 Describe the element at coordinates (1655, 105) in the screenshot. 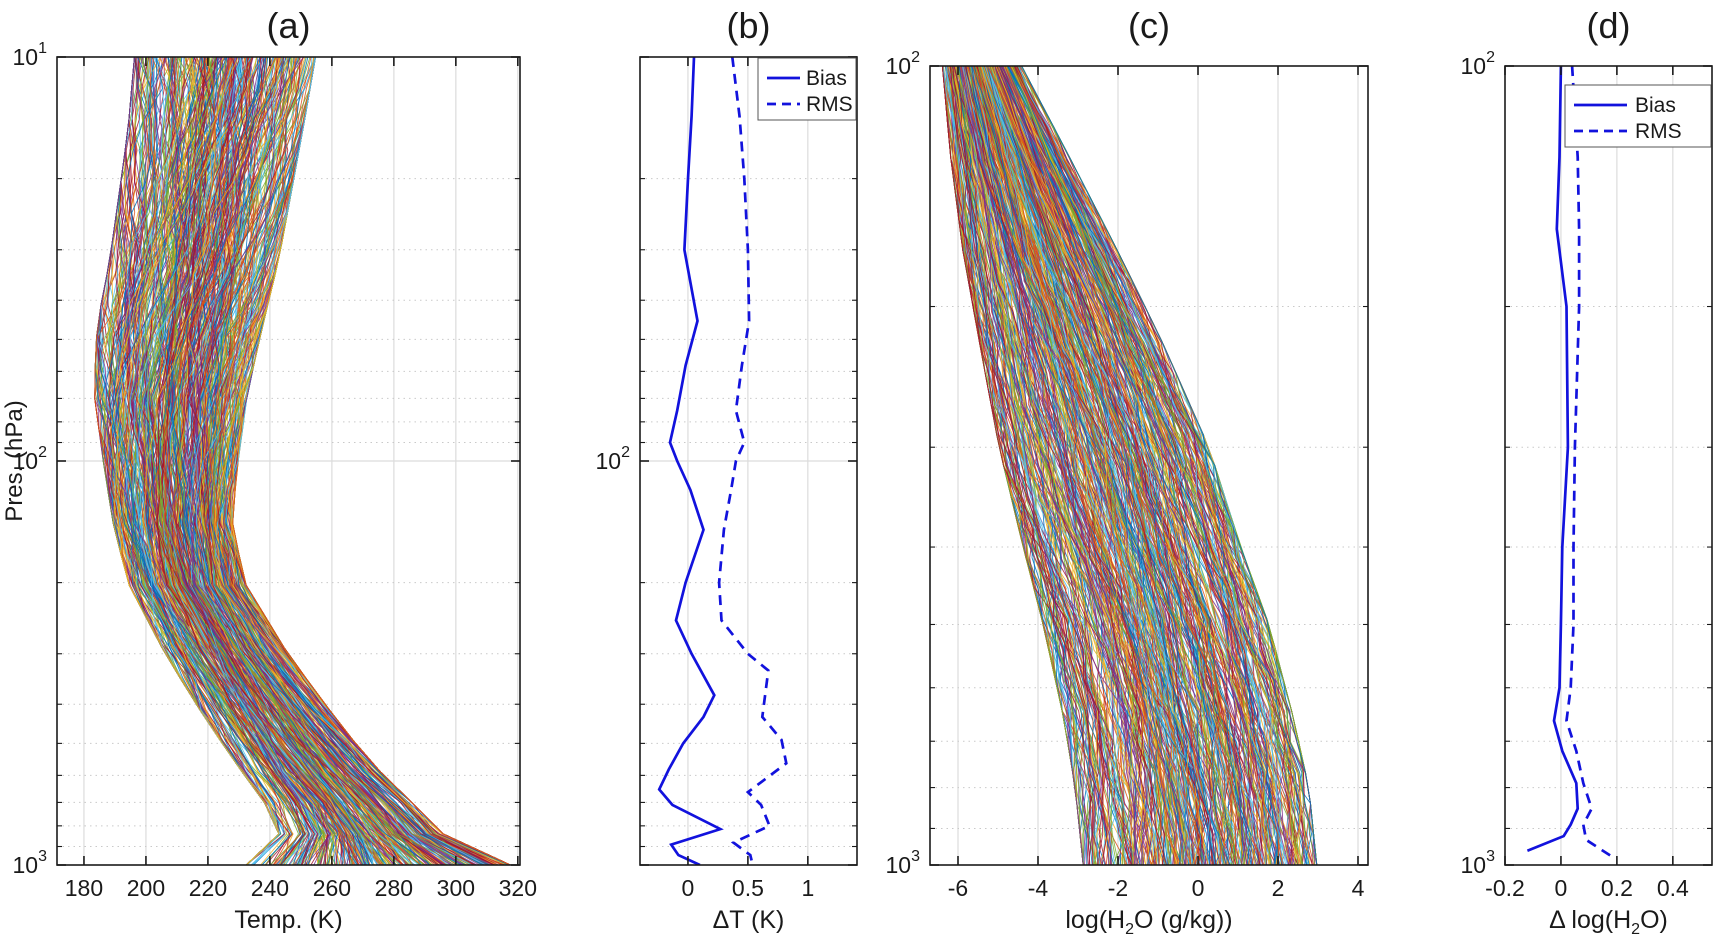

I see `legend-label-bias-d: Bias` at that location.